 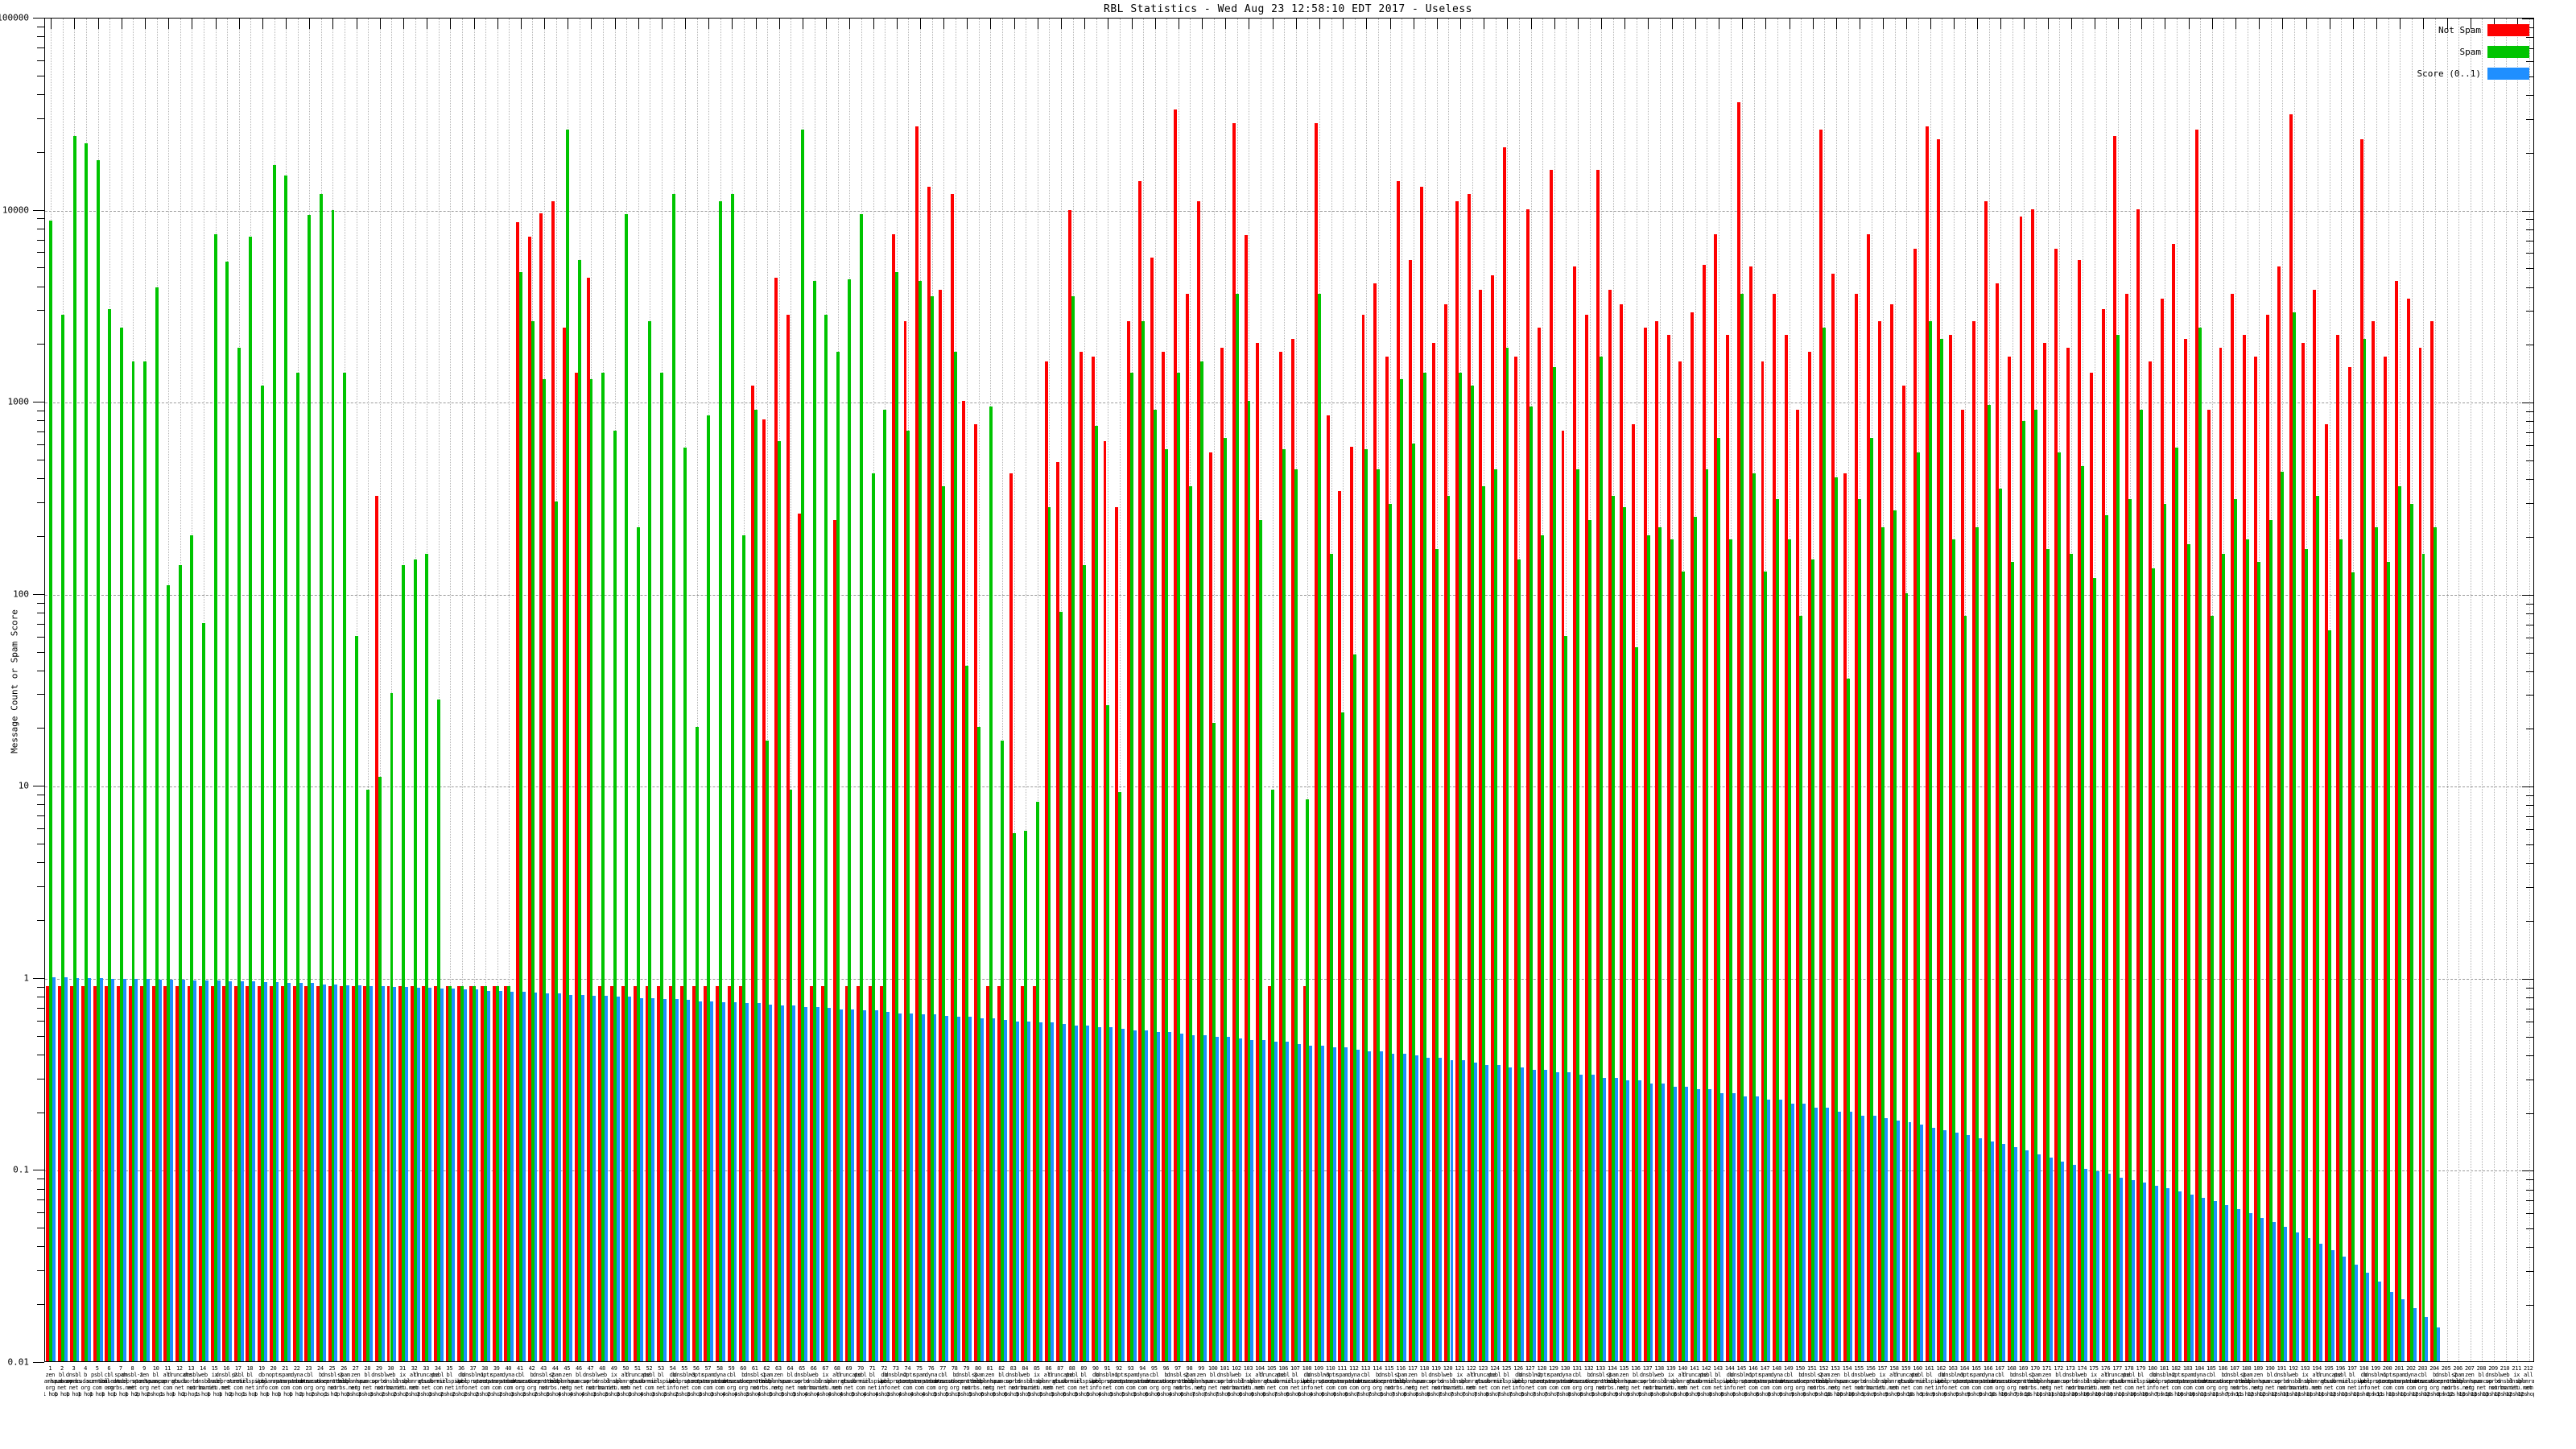 What do you see at coordinates (38, 594) in the screenshot?
I see `y-axis-tick-major` at bounding box center [38, 594].